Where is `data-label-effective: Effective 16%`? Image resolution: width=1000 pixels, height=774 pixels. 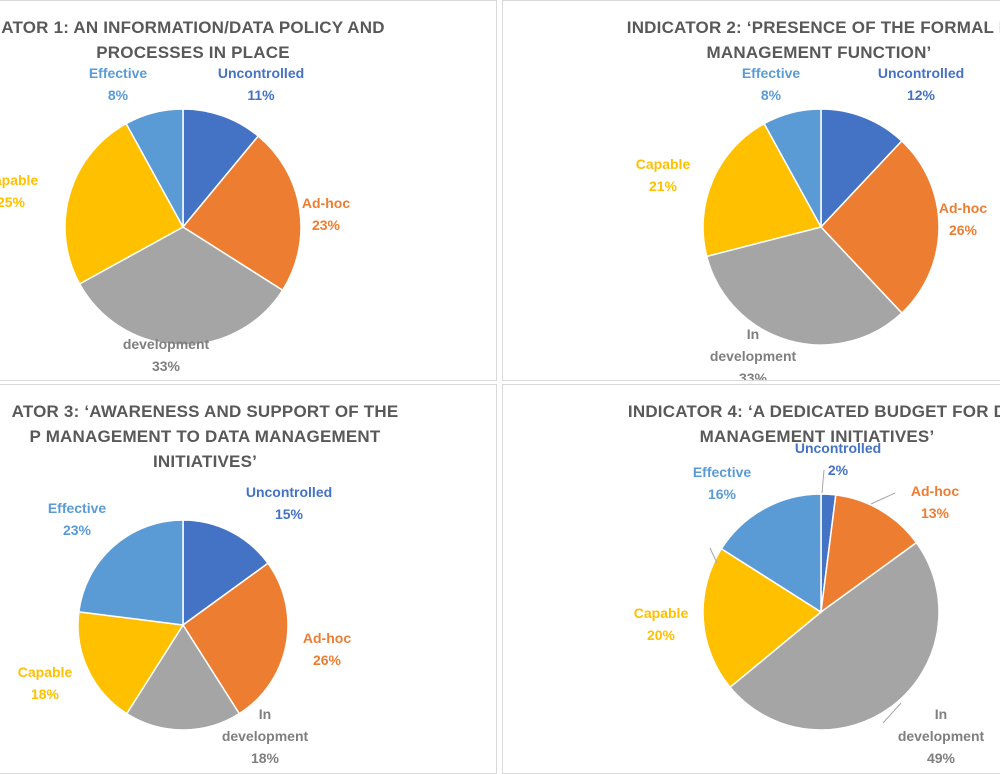 data-label-effective: Effective 16% is located at coordinates (722, 483).